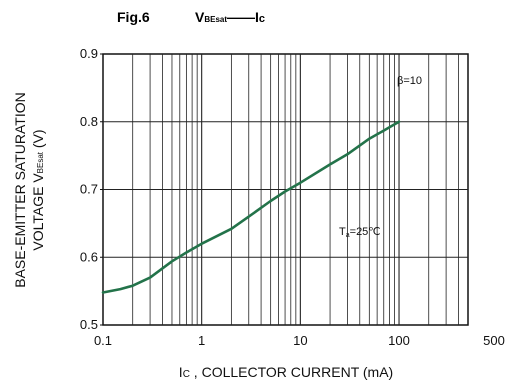 The image size is (513, 389). I want to click on y-axis-label-line2: VOLTAGE VBEsat (V), so click(38, 189).